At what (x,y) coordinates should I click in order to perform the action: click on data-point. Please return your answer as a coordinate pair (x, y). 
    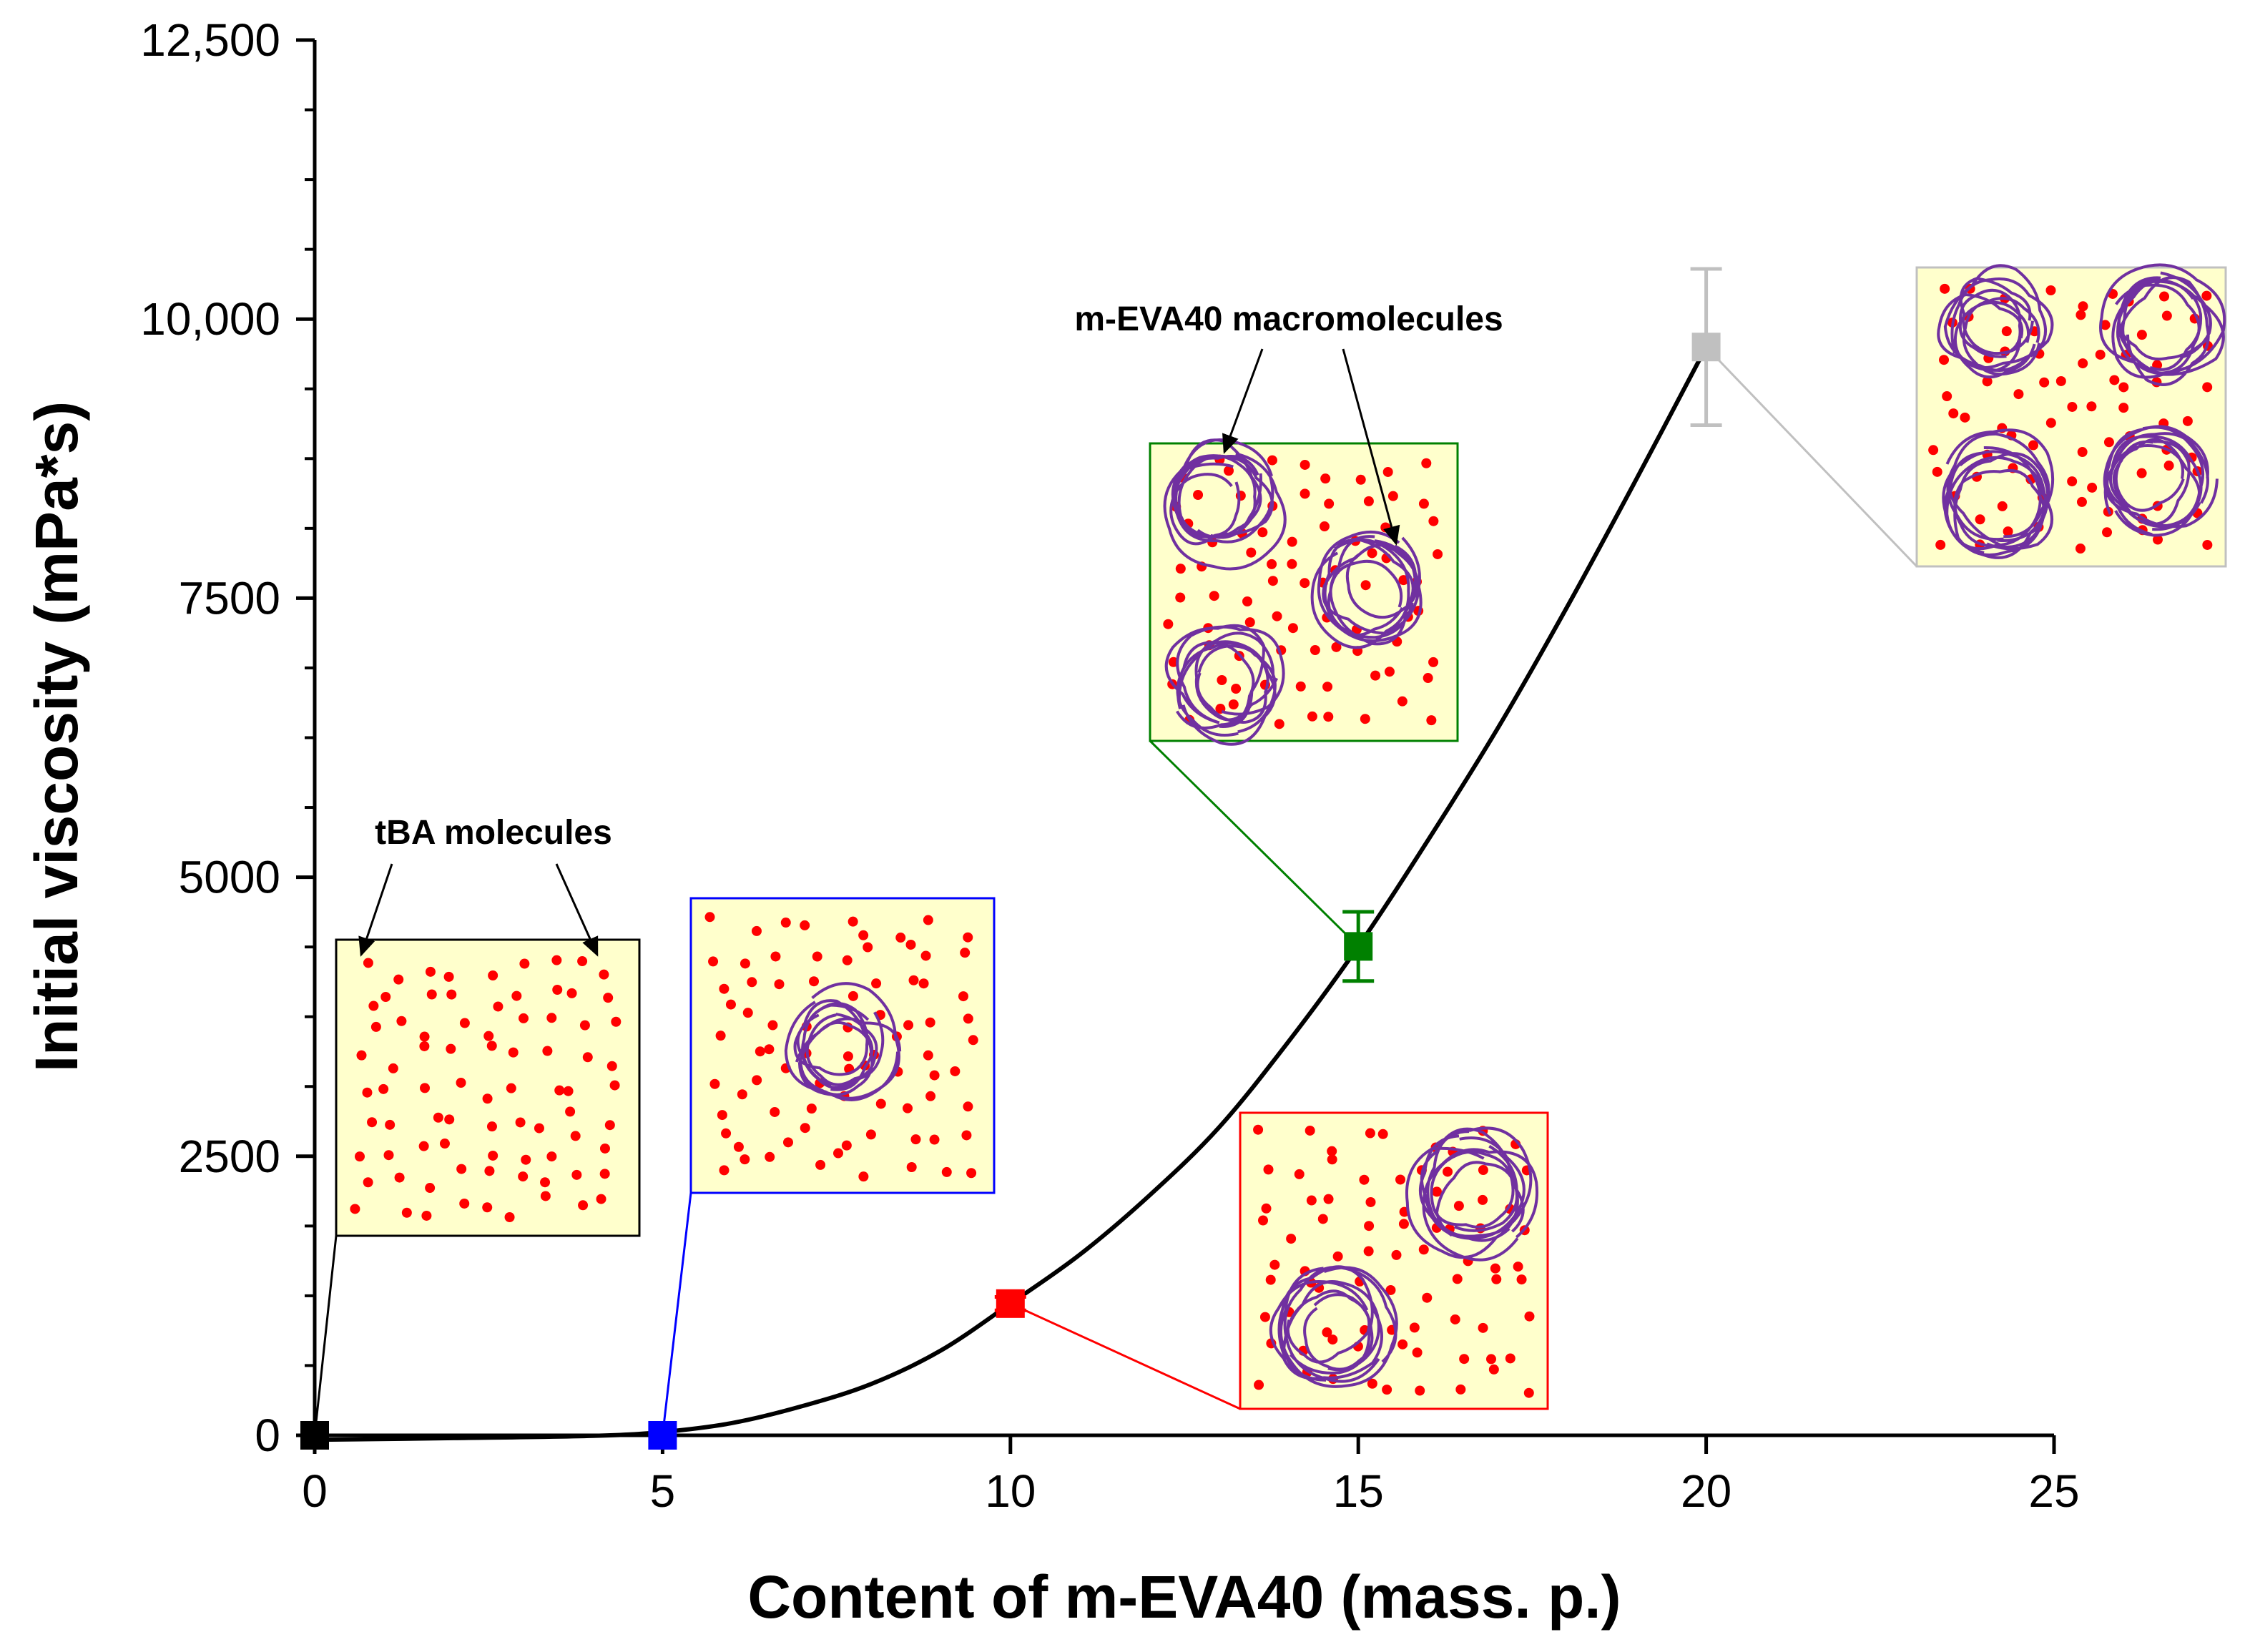
    Looking at the image, I should click on (1706, 348).